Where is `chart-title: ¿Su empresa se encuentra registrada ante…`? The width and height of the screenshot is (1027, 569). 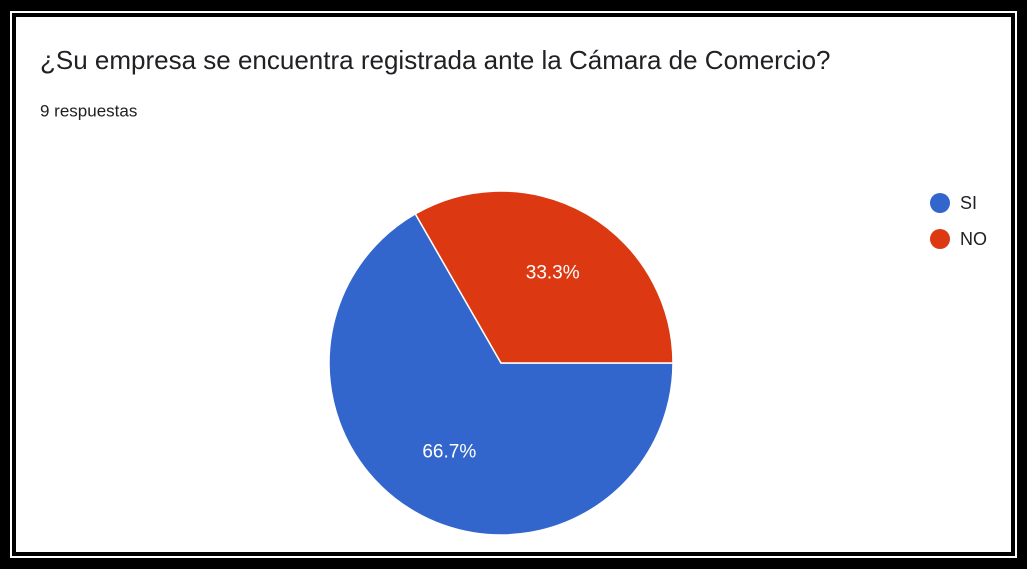 chart-title: ¿Su empresa se encuentra registrada ante… is located at coordinates (435, 60).